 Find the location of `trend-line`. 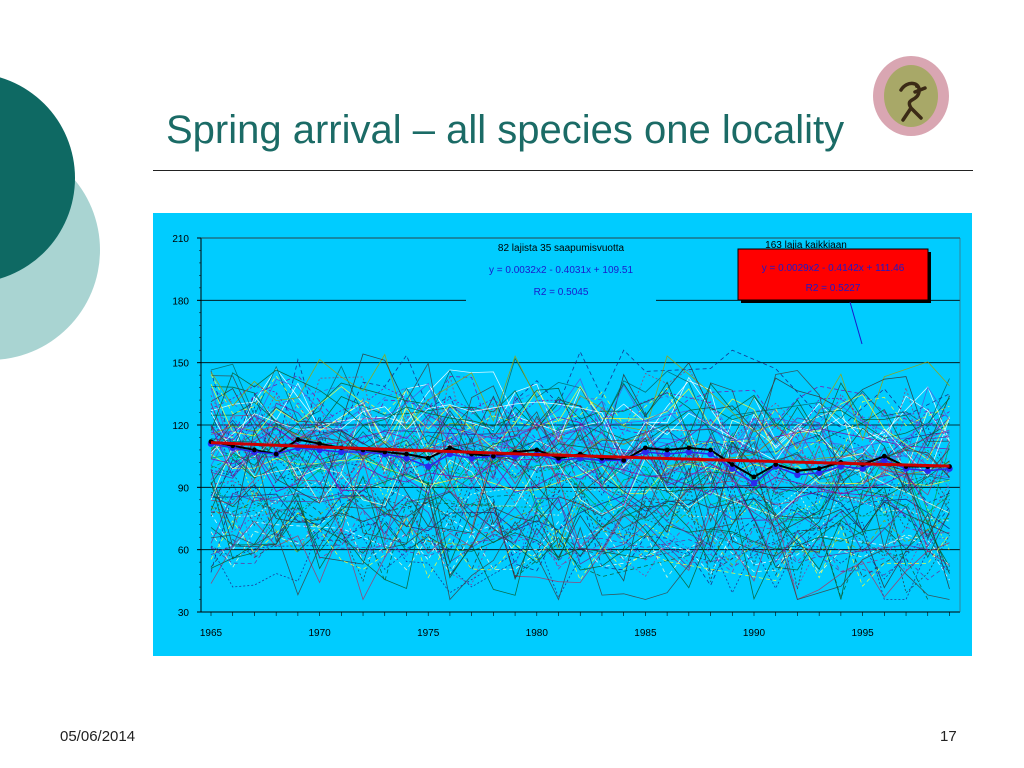

trend-line is located at coordinates (580, 454).